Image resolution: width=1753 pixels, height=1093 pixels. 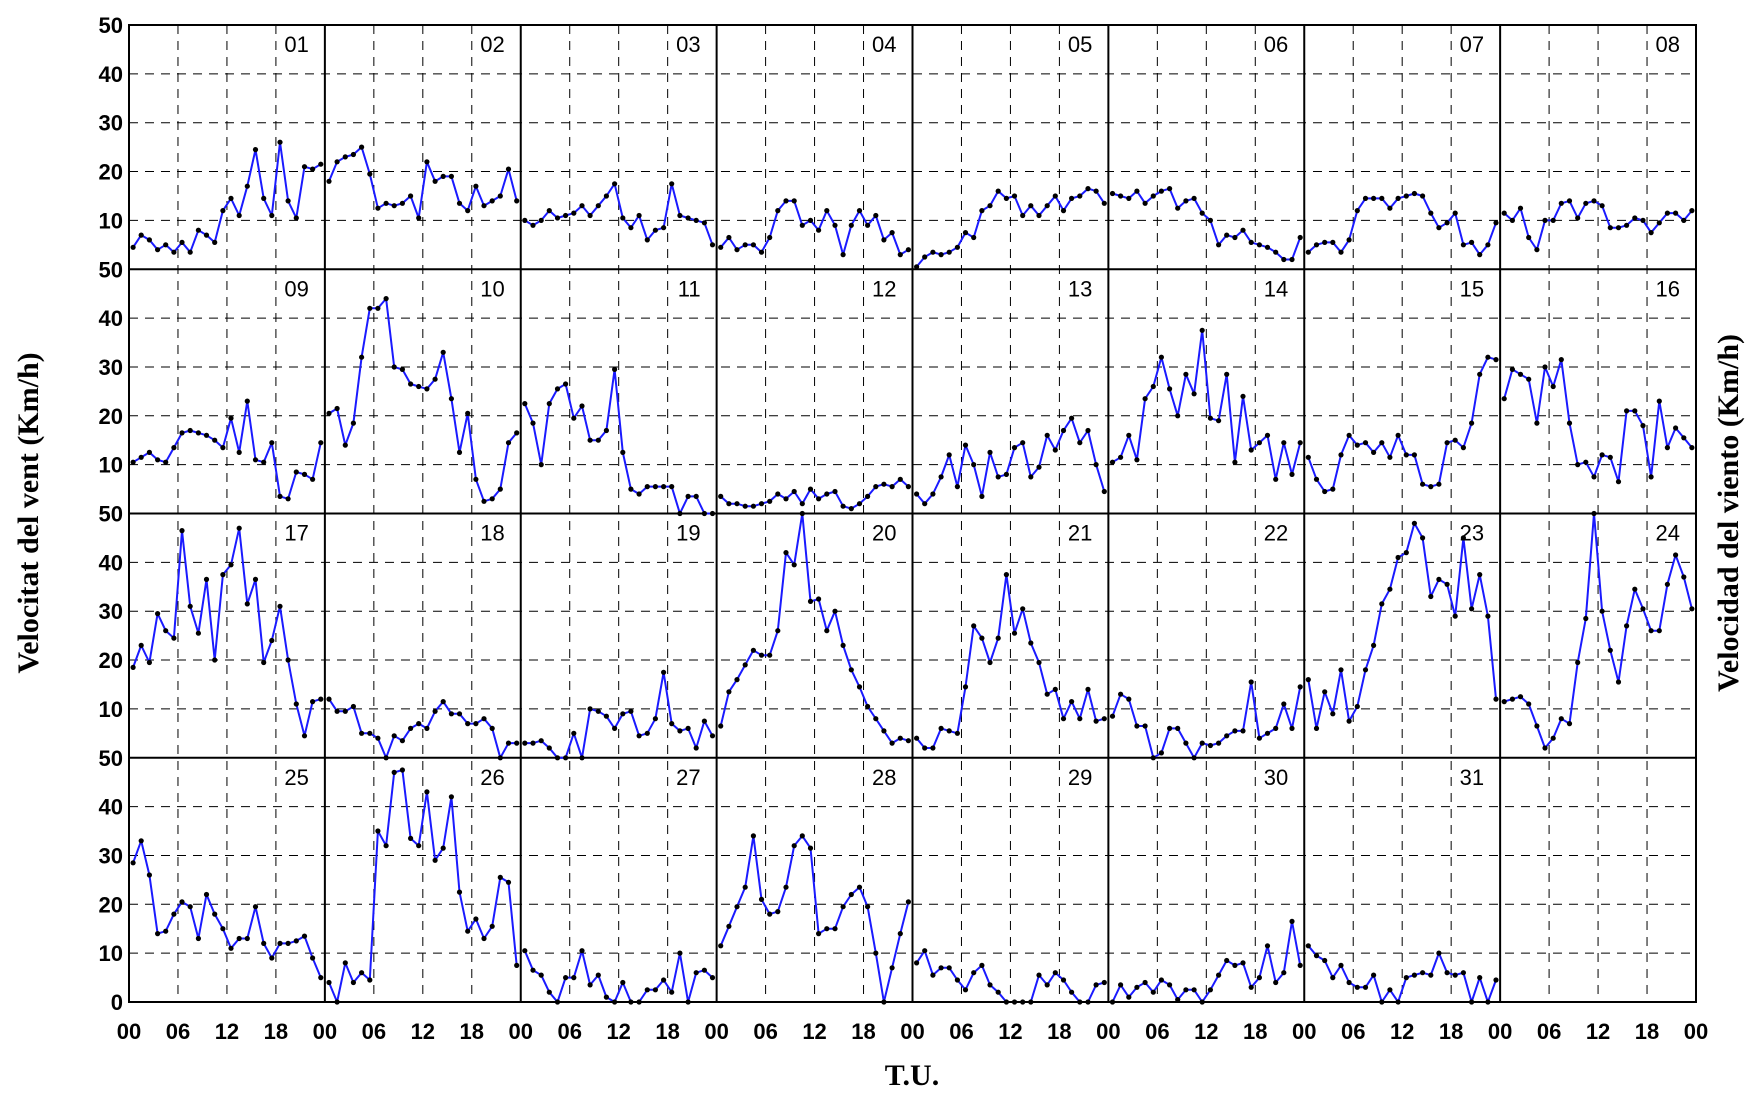 I want to click on y-tick-label: 20, so click(x=111, y=660).